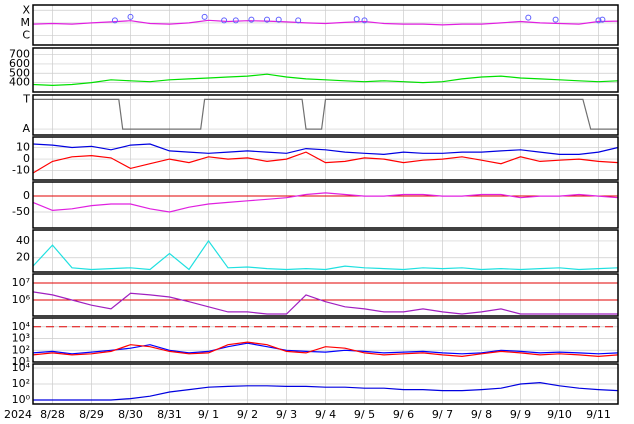  Describe the element at coordinates (21, 361) in the screenshot. I see `y-tick-label: 10¹` at that location.